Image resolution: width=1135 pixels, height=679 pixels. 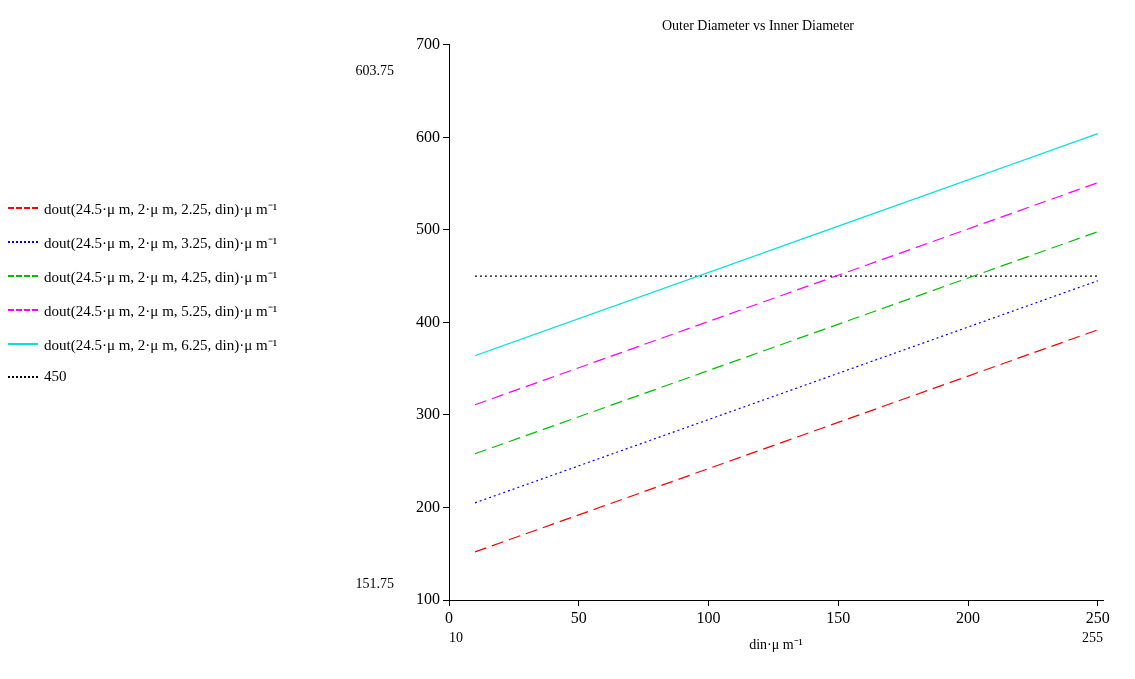 I want to click on y-tick-label: 100, so click(x=428, y=599).